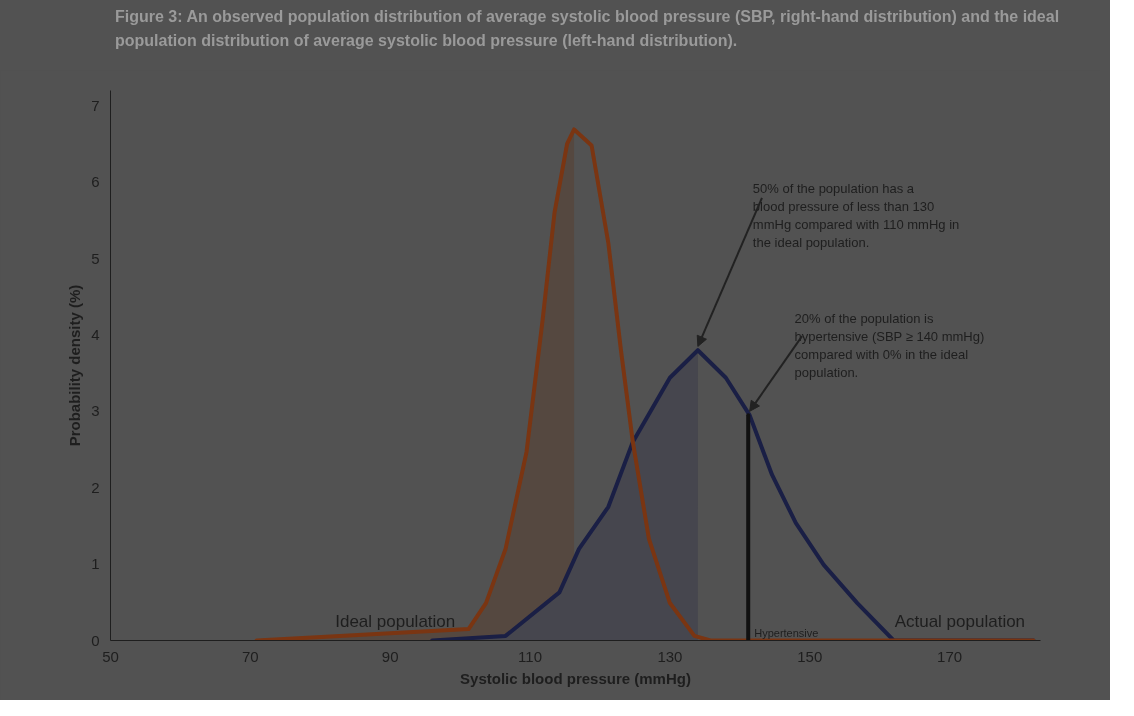 The height and width of the screenshot is (716, 1134). I want to click on chart-title: Figure 3: An observed population distribution of average systolic blood pressure (SBP, right-hand distribution) and the ideal population distribution of average systolic blood pressure (left-hand distribution)., so click(588, 29).